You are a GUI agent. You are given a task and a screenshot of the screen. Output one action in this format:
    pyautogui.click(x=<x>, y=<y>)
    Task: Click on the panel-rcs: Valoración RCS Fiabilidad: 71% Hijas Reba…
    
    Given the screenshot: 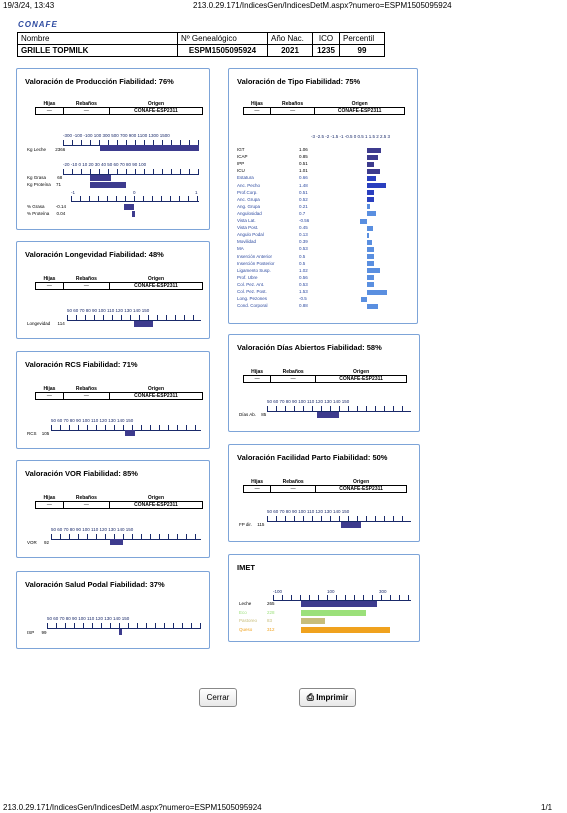 What is the action you would take?
    pyautogui.click(x=113, y=400)
    